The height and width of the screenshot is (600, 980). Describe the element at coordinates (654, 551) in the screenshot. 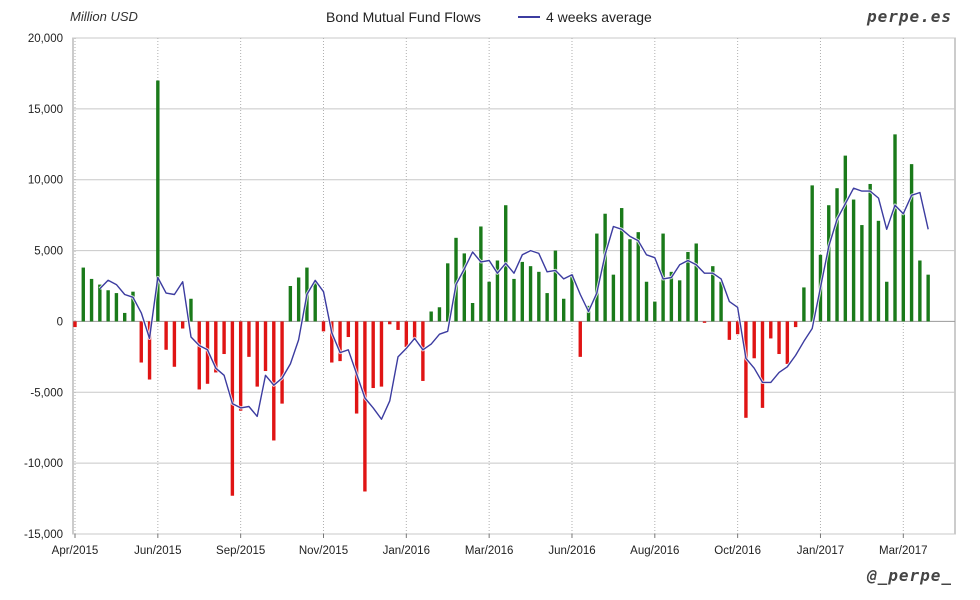

I see `x-tick-label: Aug/2016` at that location.